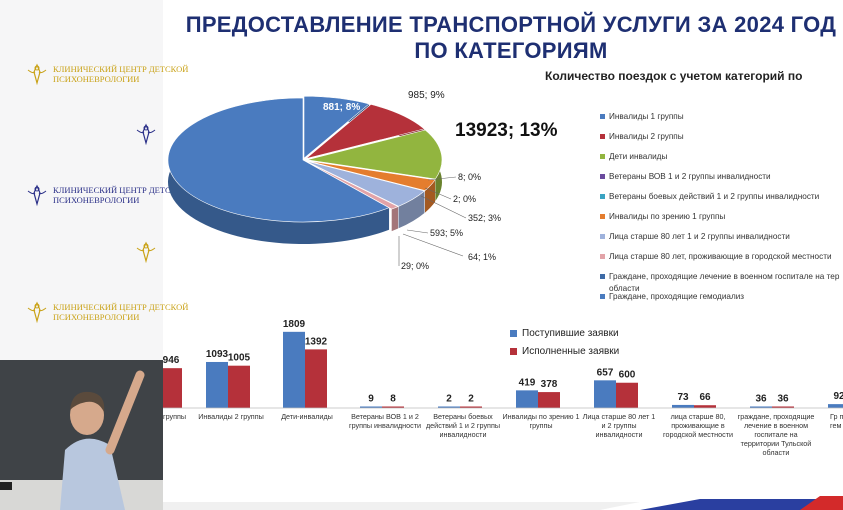 The width and height of the screenshot is (843, 510). I want to click on pie-data-label: 64; 1%, so click(482, 257).